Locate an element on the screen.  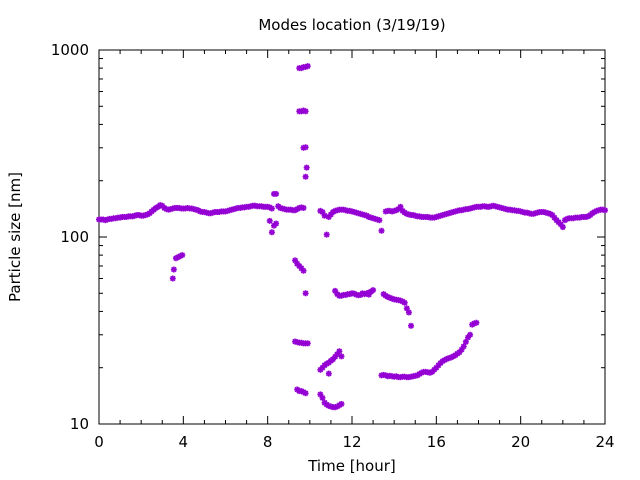
x-tick-label: 24 is located at coordinates (604, 442).